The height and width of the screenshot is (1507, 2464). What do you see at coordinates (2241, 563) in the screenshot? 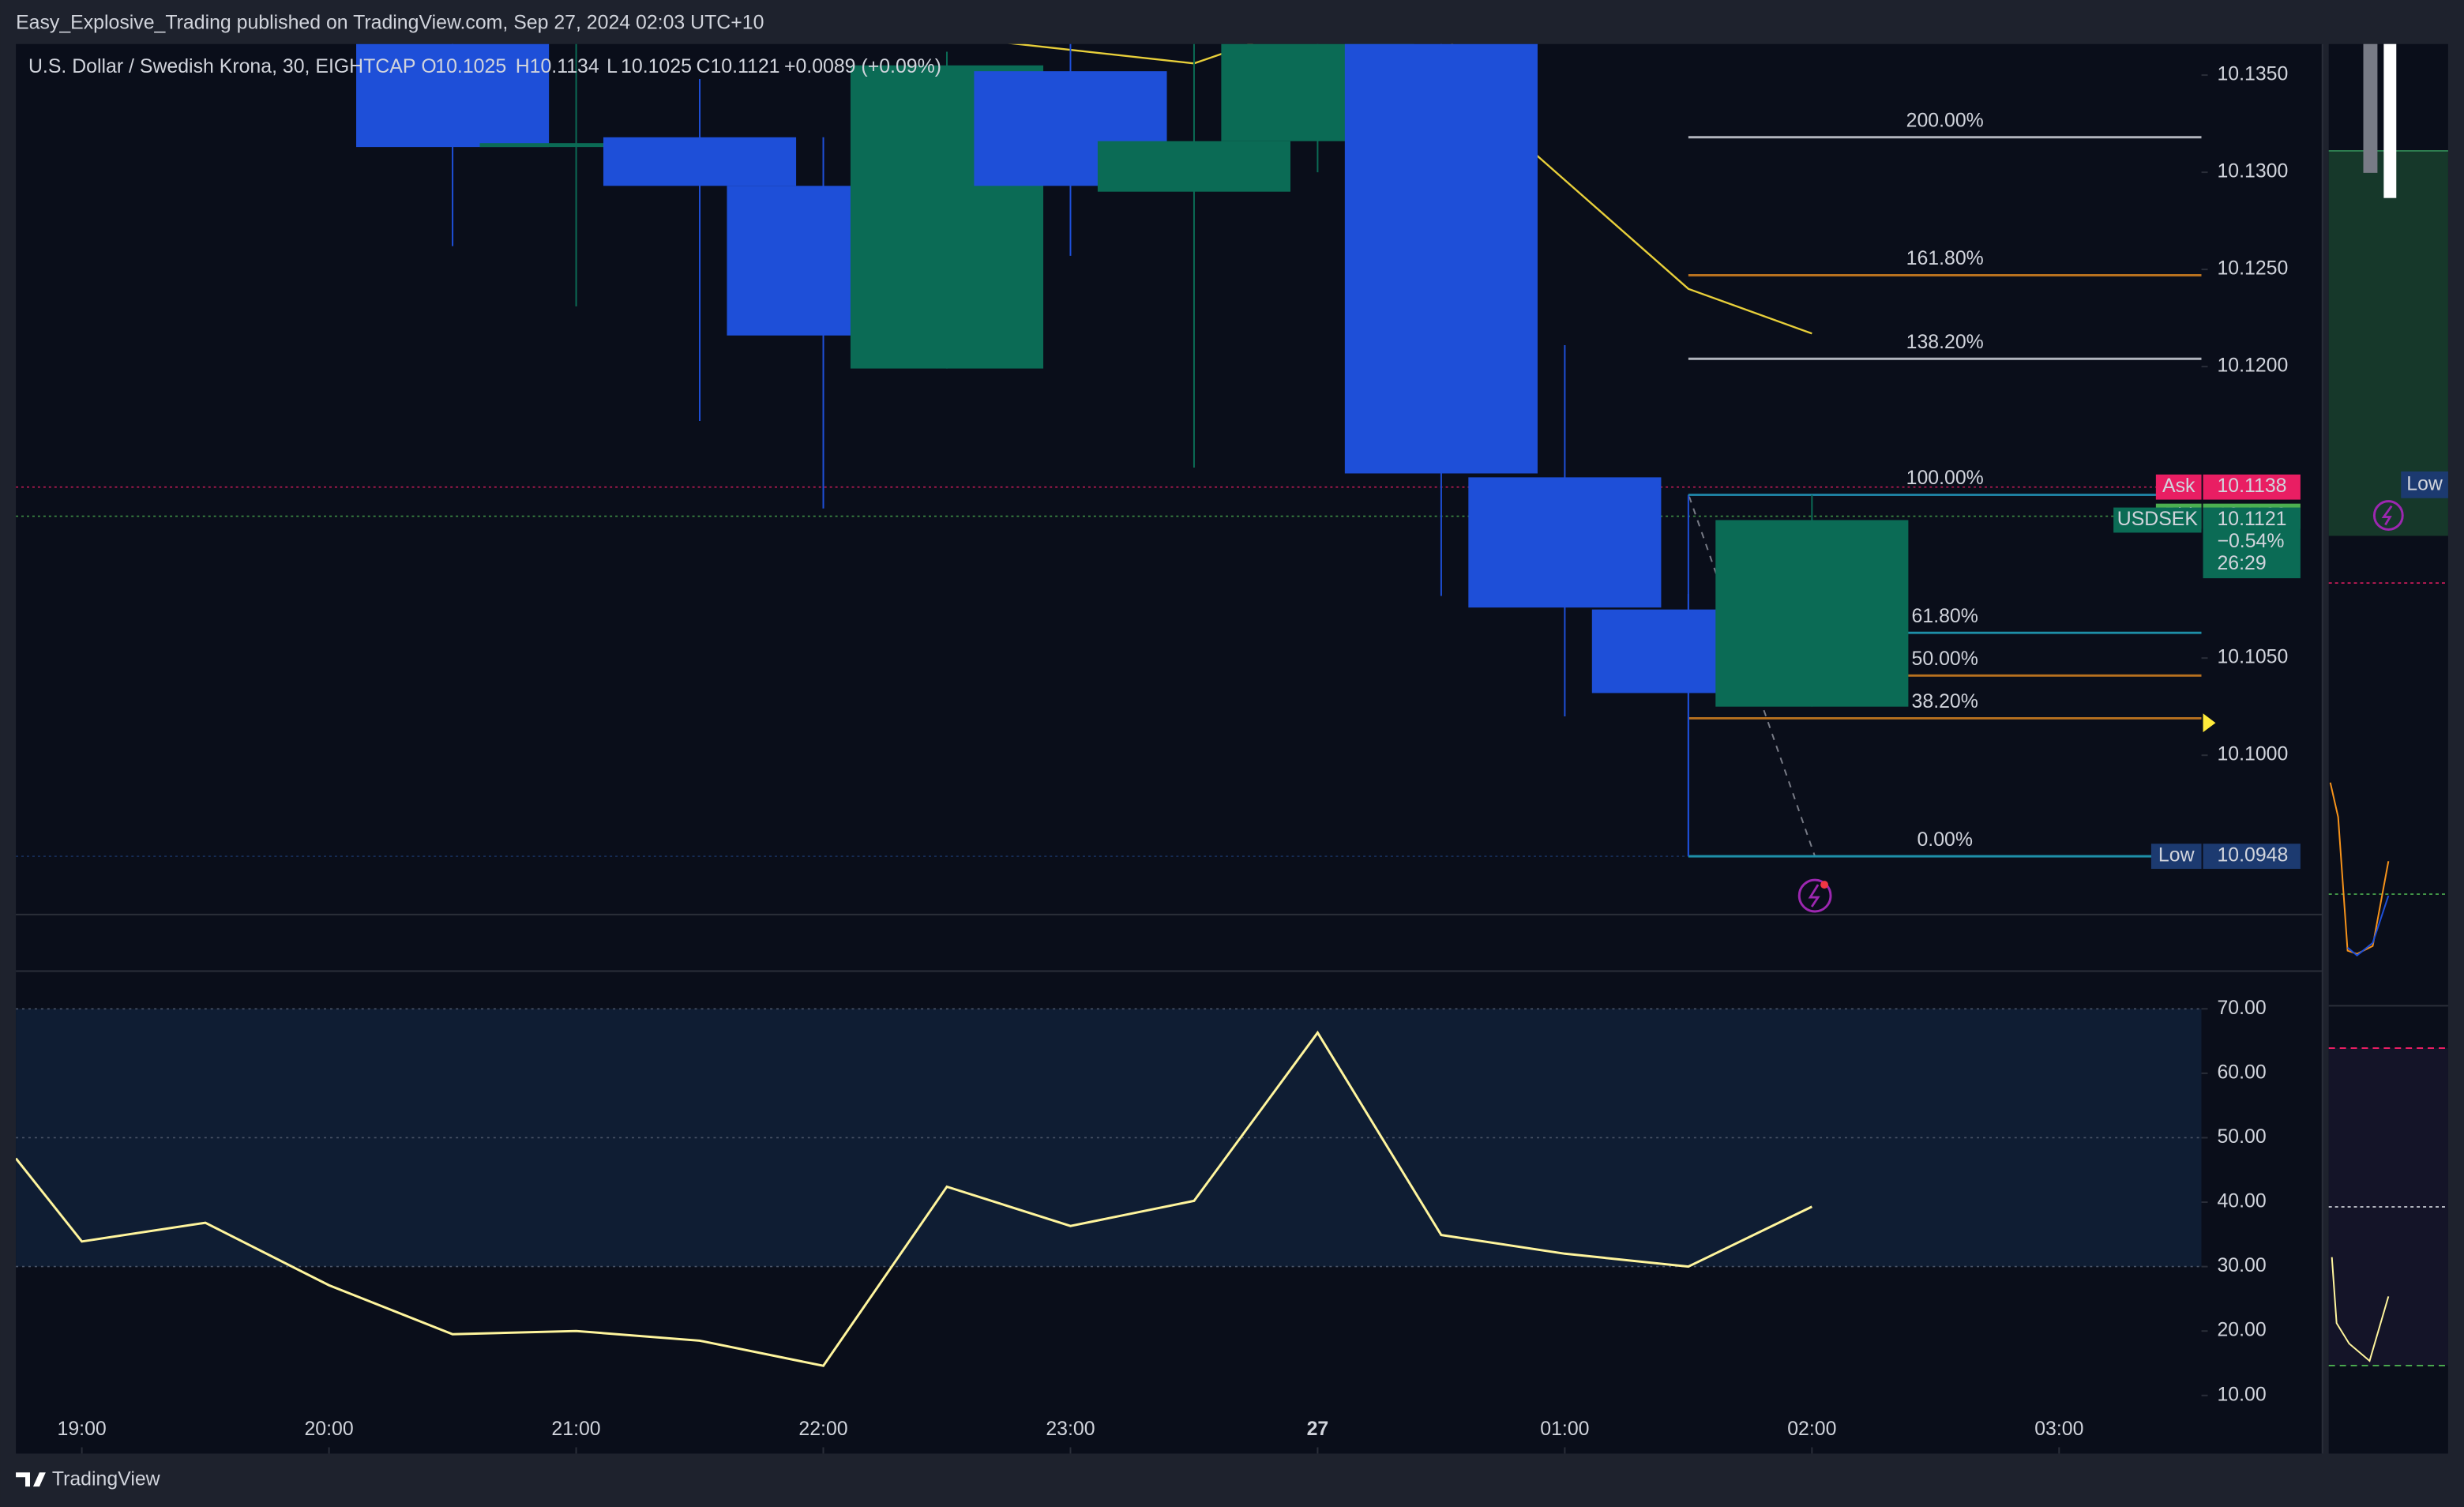
I see `price-tag-countdown: 26:29` at bounding box center [2241, 563].